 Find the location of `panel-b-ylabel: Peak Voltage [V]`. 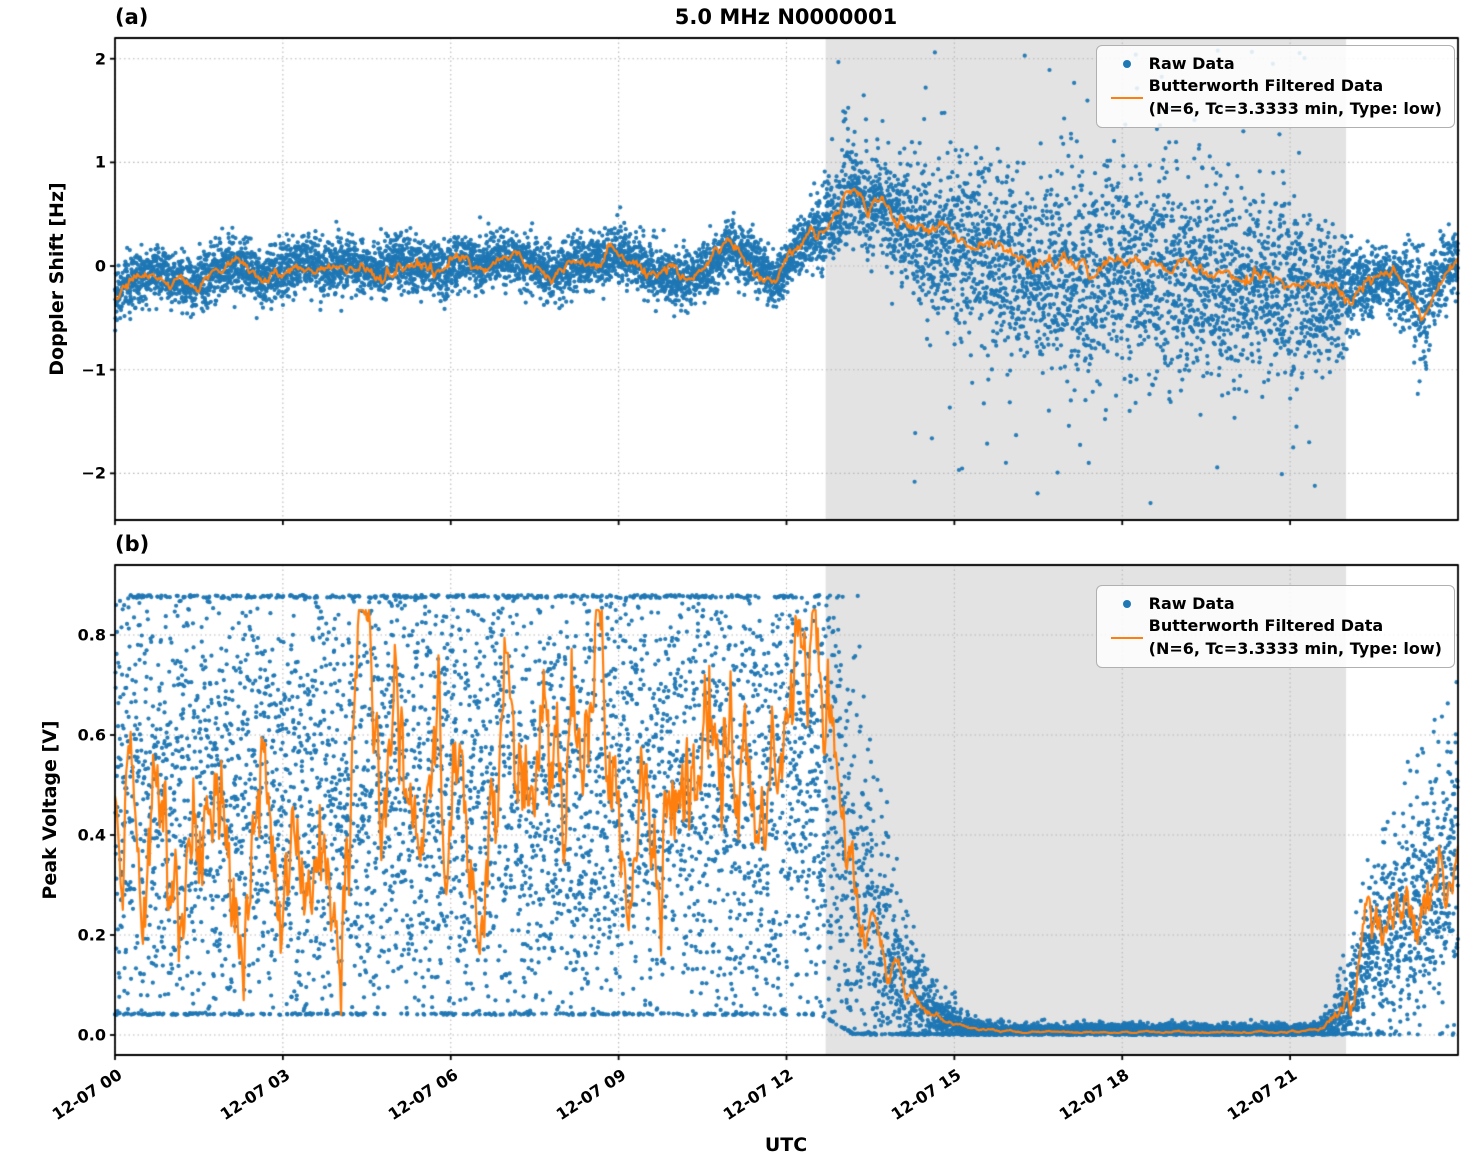

panel-b-ylabel: Peak Voltage [V] is located at coordinates (50, 810).